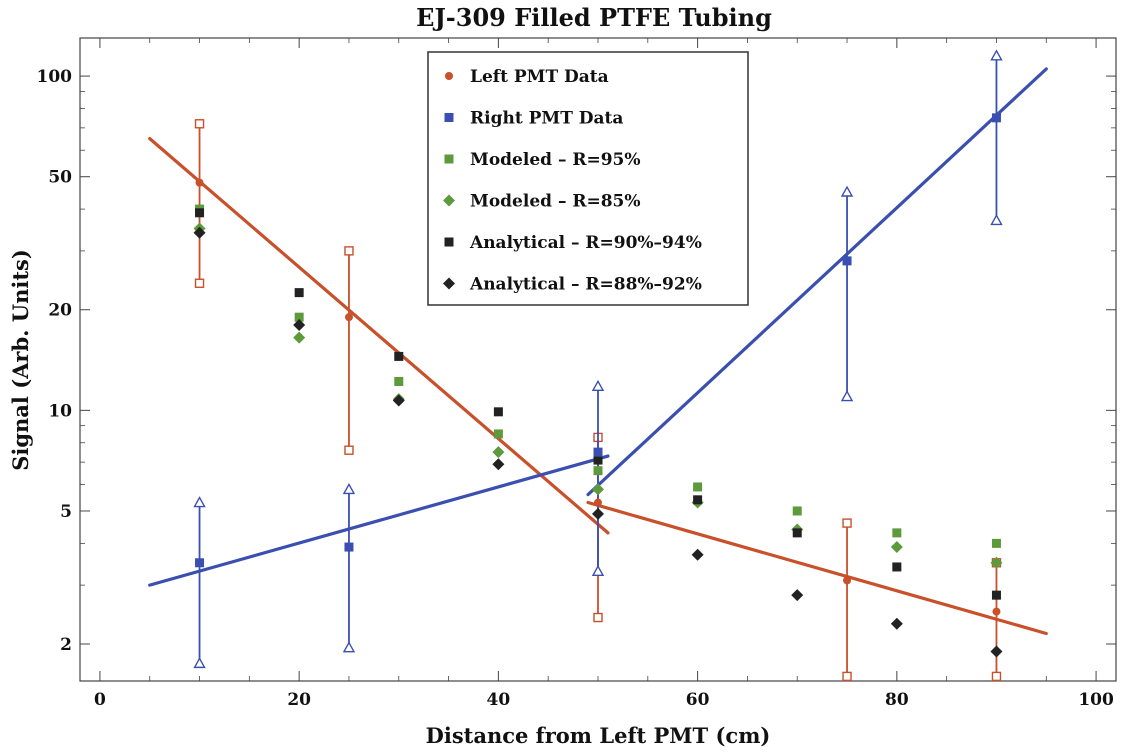 This screenshot has height=754, width=1123. What do you see at coordinates (897, 700) in the screenshot?
I see `x-tick-label: 80` at bounding box center [897, 700].